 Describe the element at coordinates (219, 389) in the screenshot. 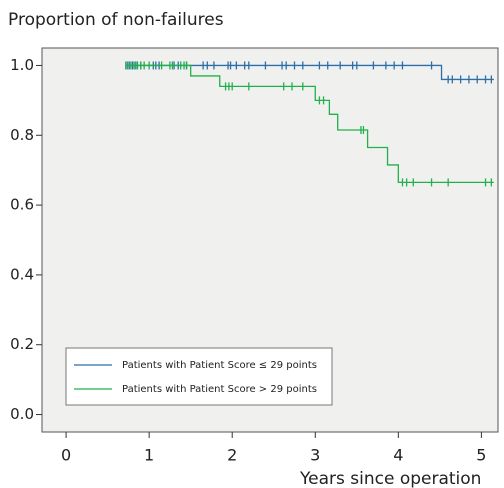

I see `legend-label: Patients with Patient Score > 29 points` at that location.